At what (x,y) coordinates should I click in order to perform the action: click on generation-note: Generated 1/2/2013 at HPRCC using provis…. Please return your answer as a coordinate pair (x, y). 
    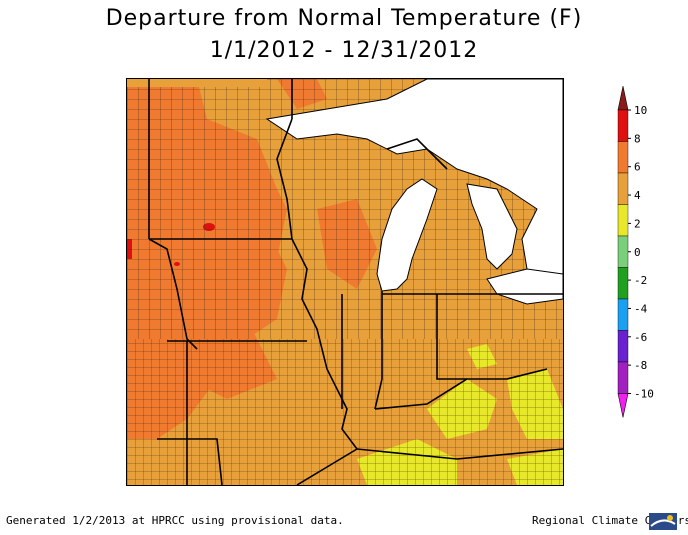
    Looking at the image, I should click on (175, 520).